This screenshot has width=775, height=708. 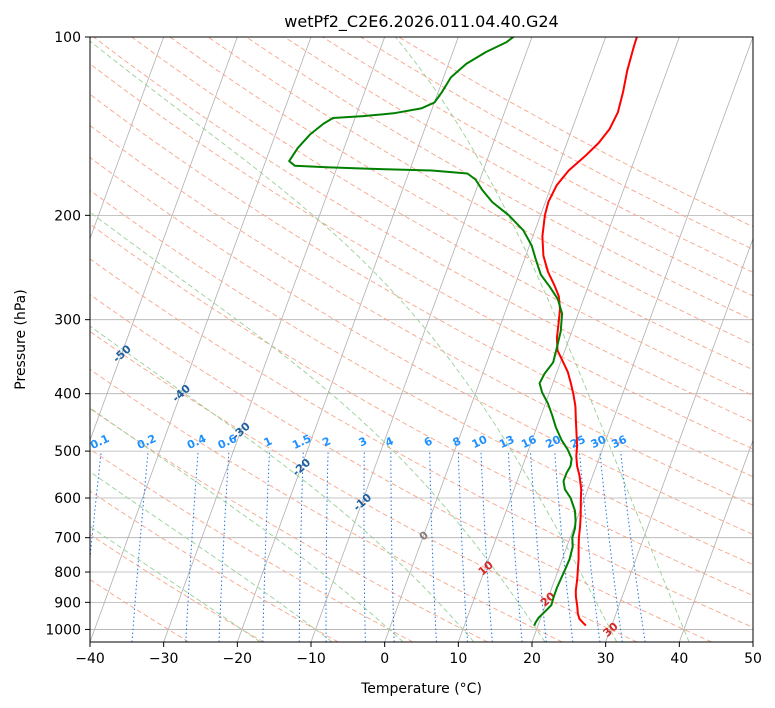 I want to click on mixing-ratio-label: 10, so click(x=480, y=442).